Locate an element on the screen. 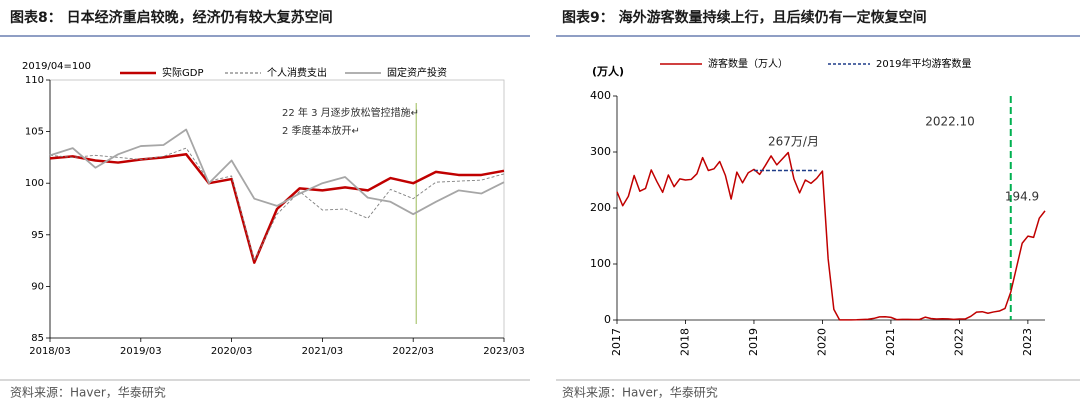 The image size is (1080, 406). chart-title: 图表9： 海外游客数量持续上行，且后续仍有一定恢复空间 is located at coordinates (744, 17).